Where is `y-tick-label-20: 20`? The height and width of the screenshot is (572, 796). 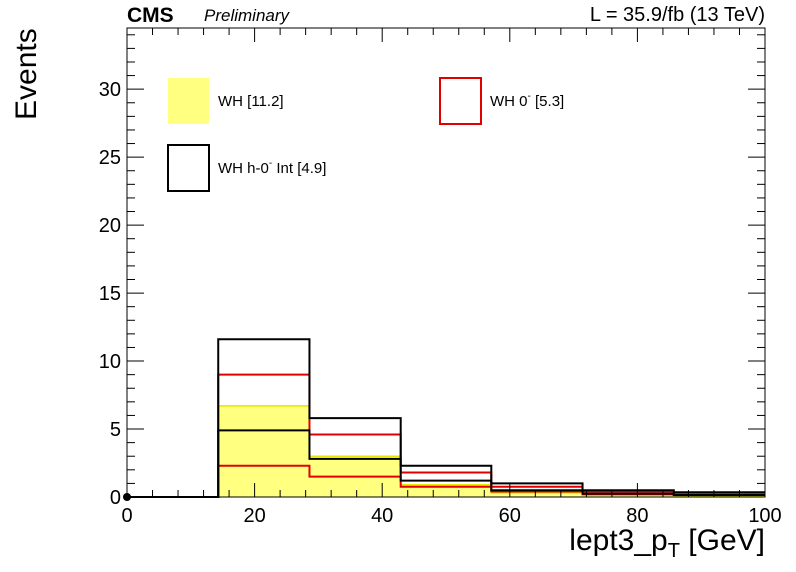 y-tick-label-20: 20 is located at coordinates (110, 226).